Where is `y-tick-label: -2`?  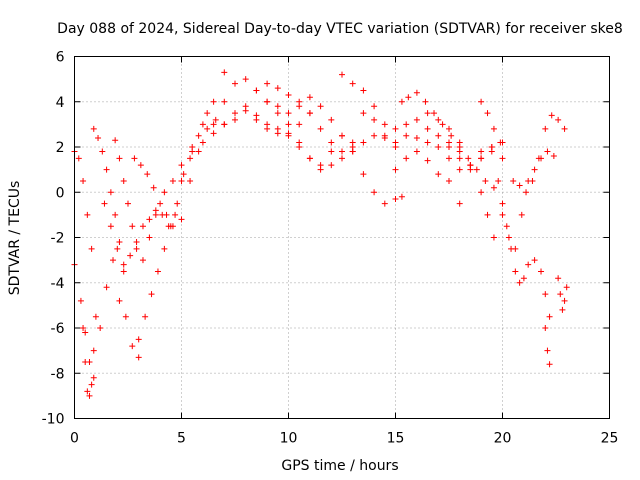
y-tick-label: -2 is located at coordinates (58, 239).